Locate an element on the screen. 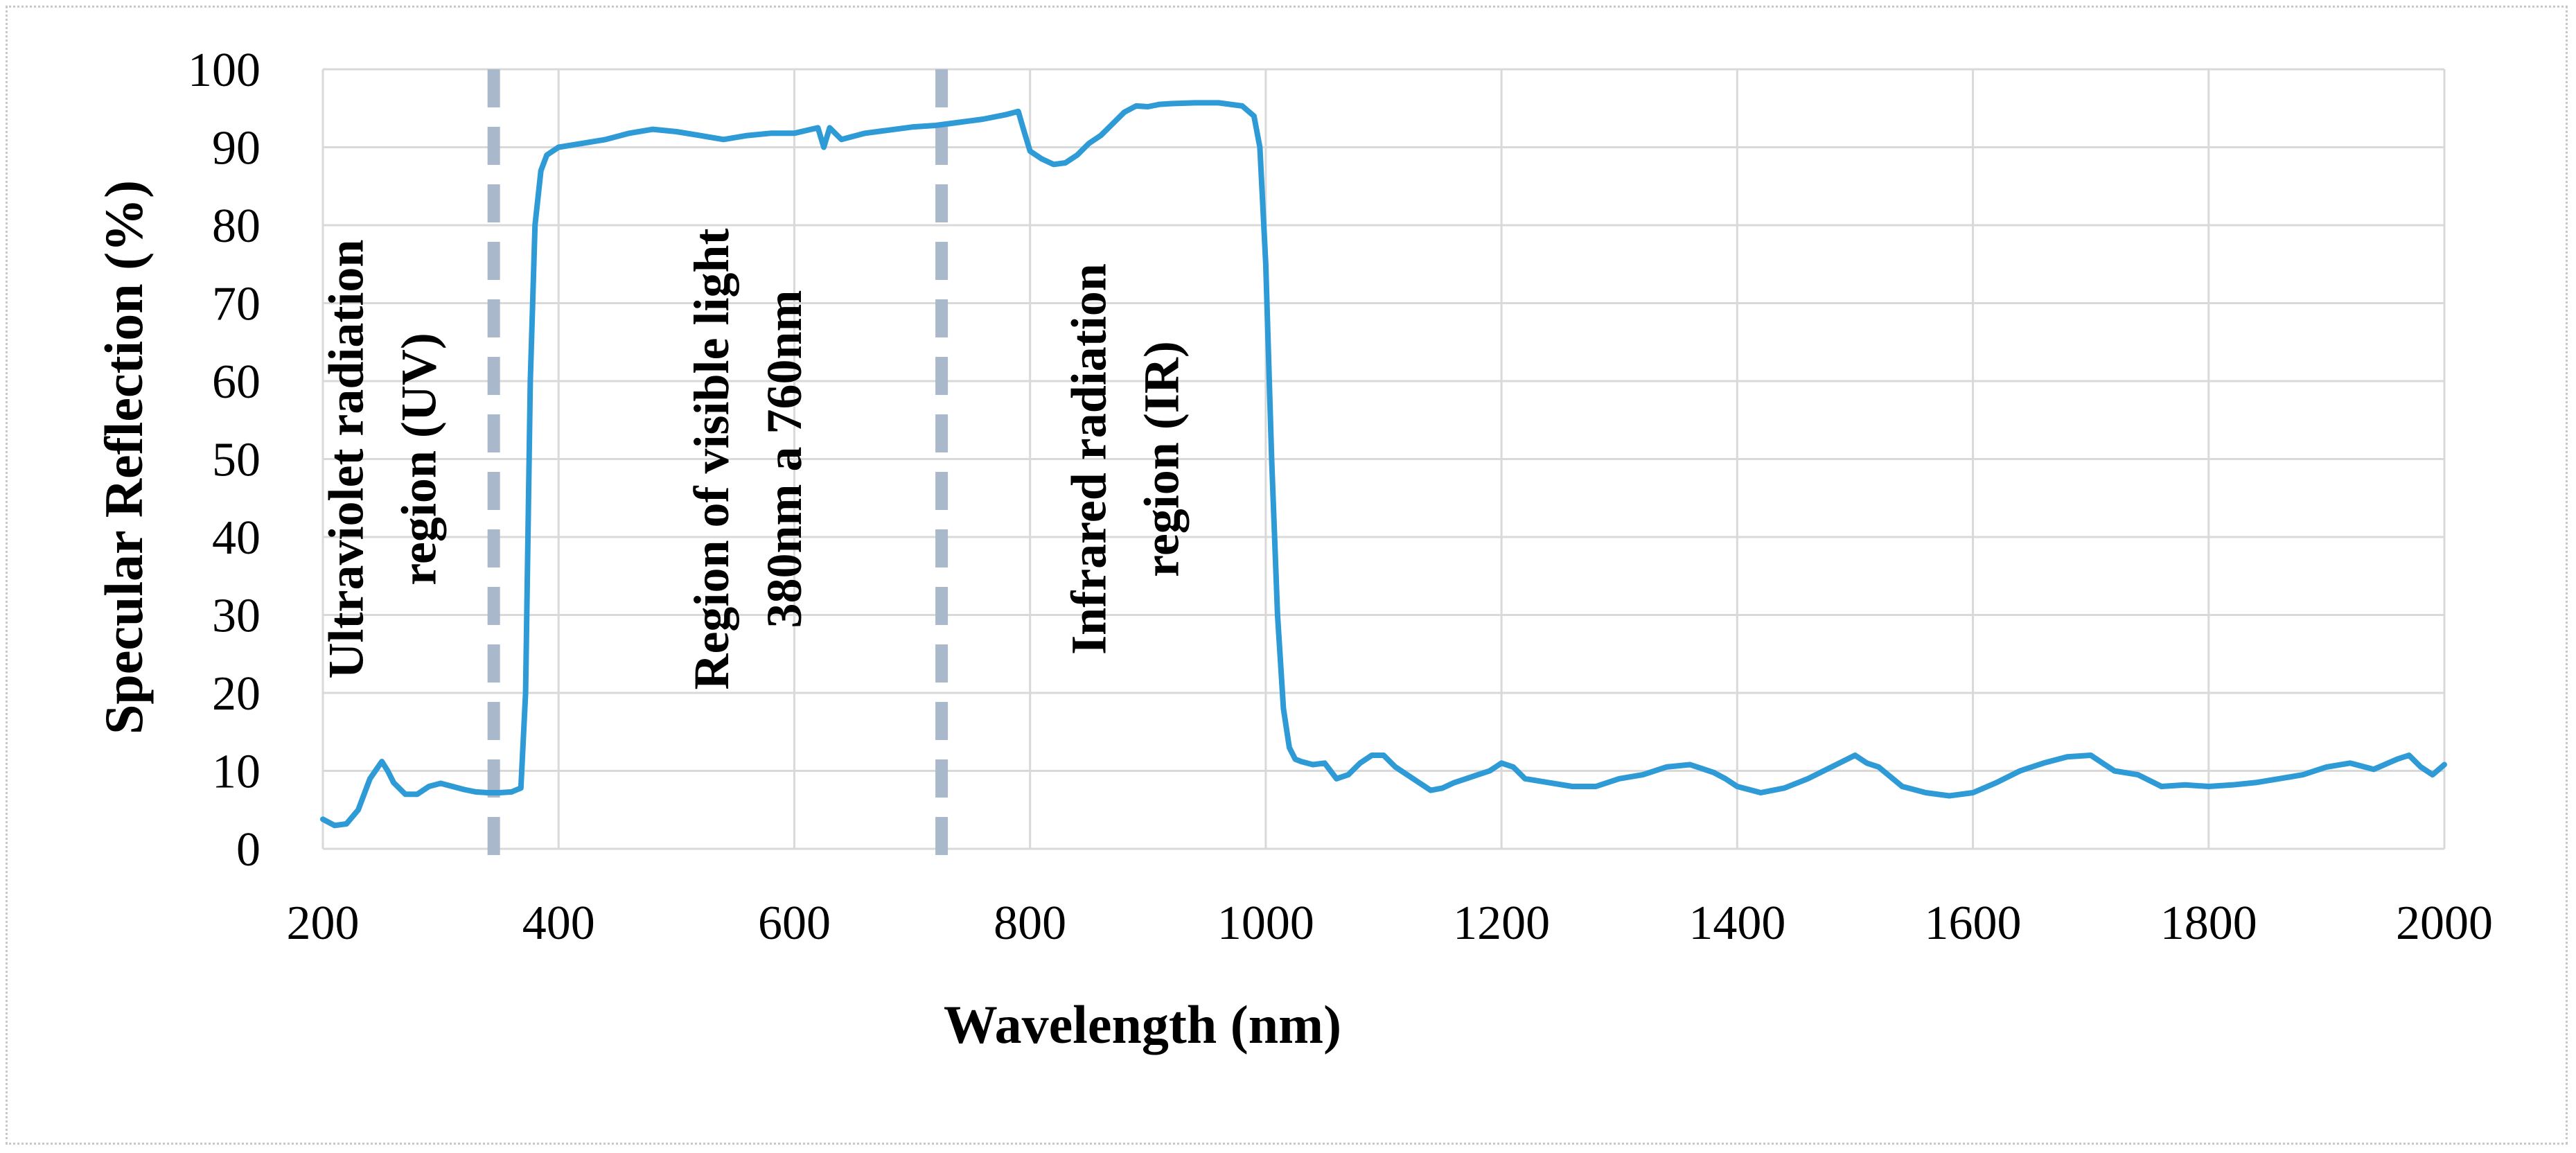  annotation-uv-line: region (UV) is located at coordinates (419, 459).